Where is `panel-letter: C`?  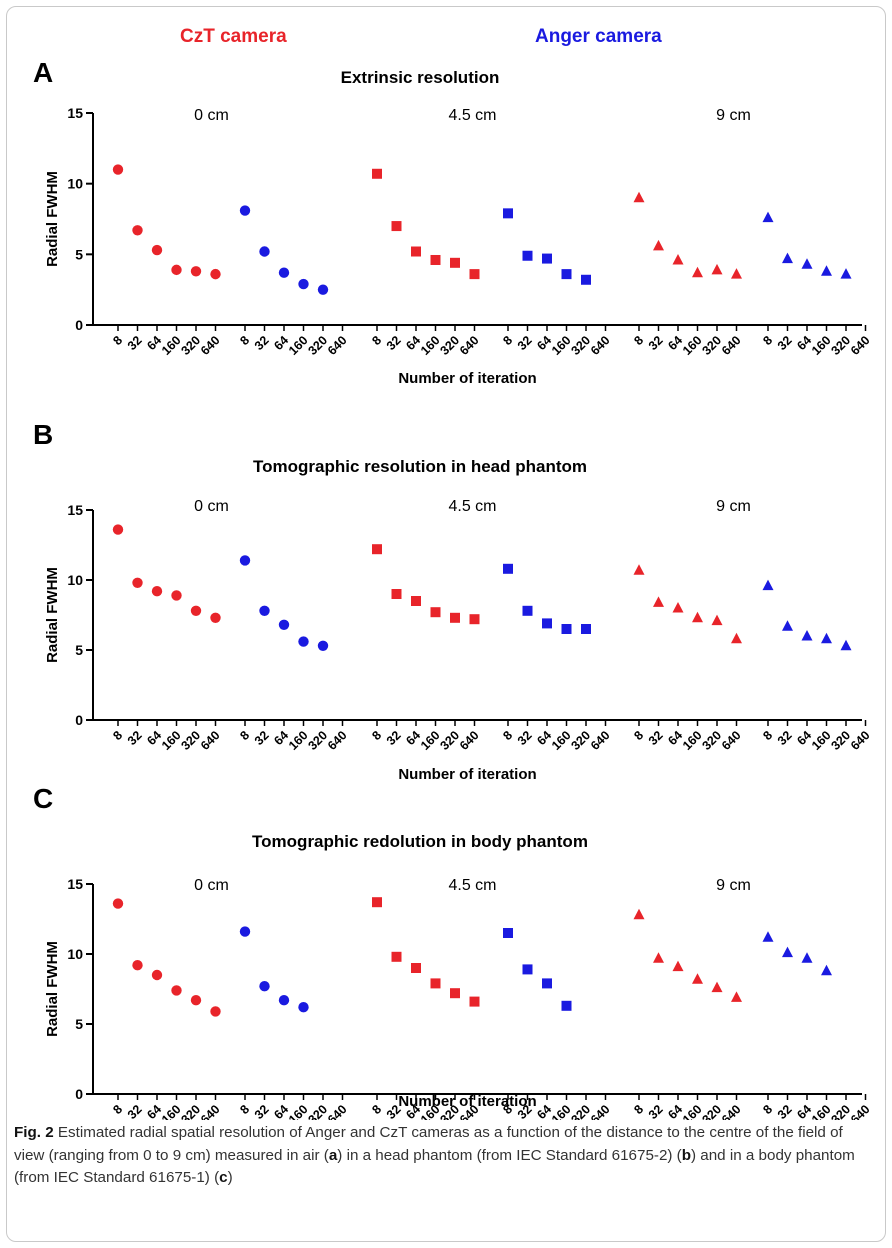
panel-letter: C is located at coordinates (43, 798).